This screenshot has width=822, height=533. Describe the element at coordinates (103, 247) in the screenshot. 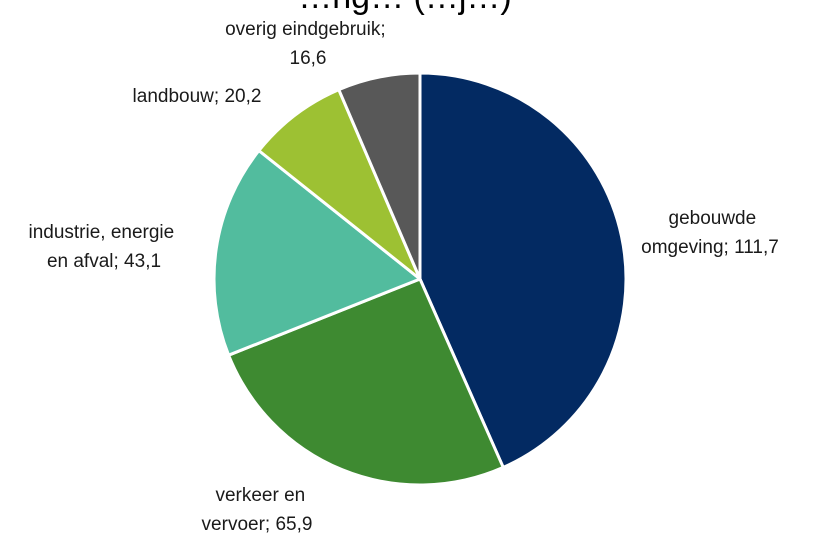

I see `label-industrie-energie-afval: industrie, energie en afval; 43,1` at that location.